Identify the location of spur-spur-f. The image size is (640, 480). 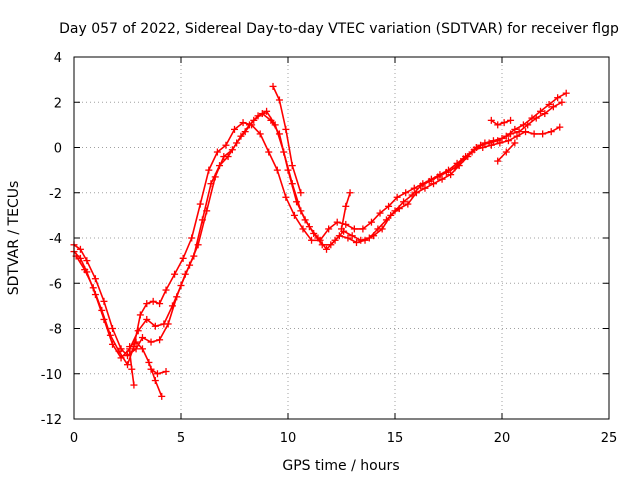
(501, 122).